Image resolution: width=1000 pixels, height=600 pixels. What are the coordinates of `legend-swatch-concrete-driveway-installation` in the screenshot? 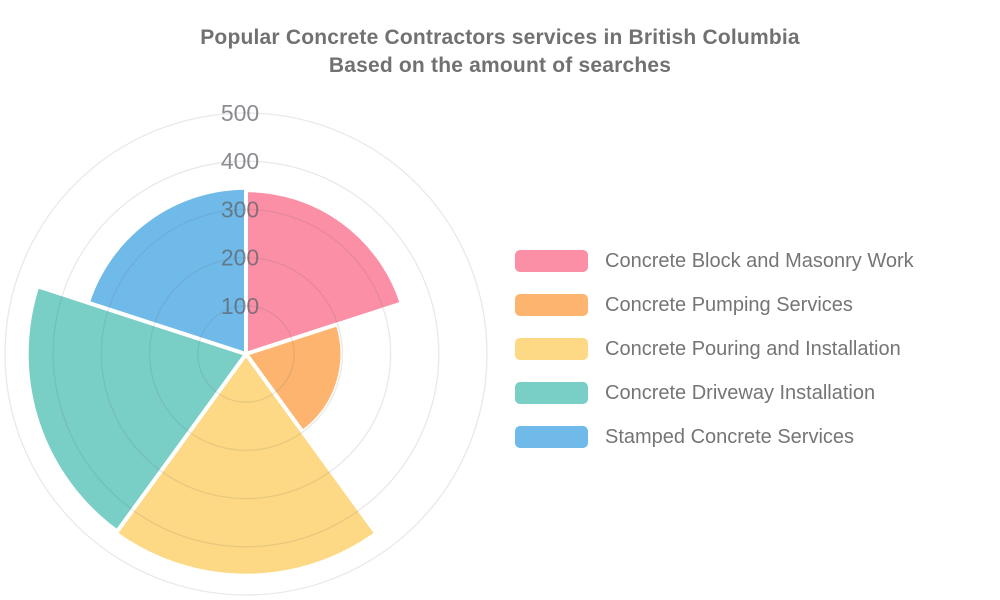 It's located at (551, 393).